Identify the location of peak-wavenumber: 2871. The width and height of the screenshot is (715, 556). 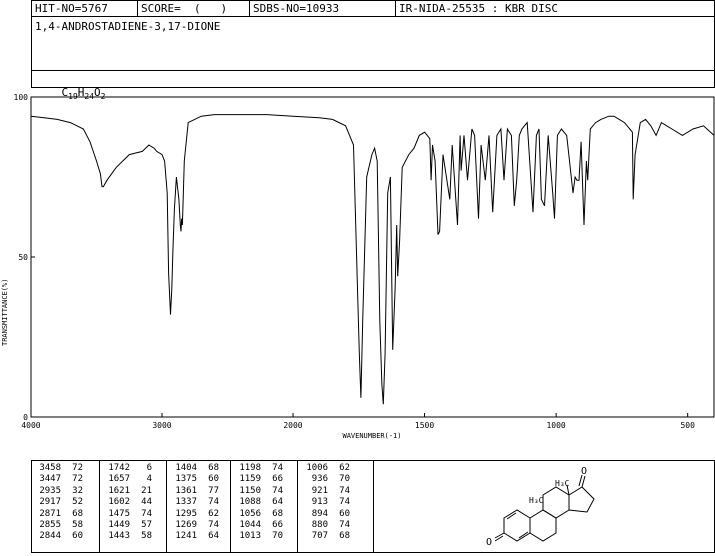
(50, 513).